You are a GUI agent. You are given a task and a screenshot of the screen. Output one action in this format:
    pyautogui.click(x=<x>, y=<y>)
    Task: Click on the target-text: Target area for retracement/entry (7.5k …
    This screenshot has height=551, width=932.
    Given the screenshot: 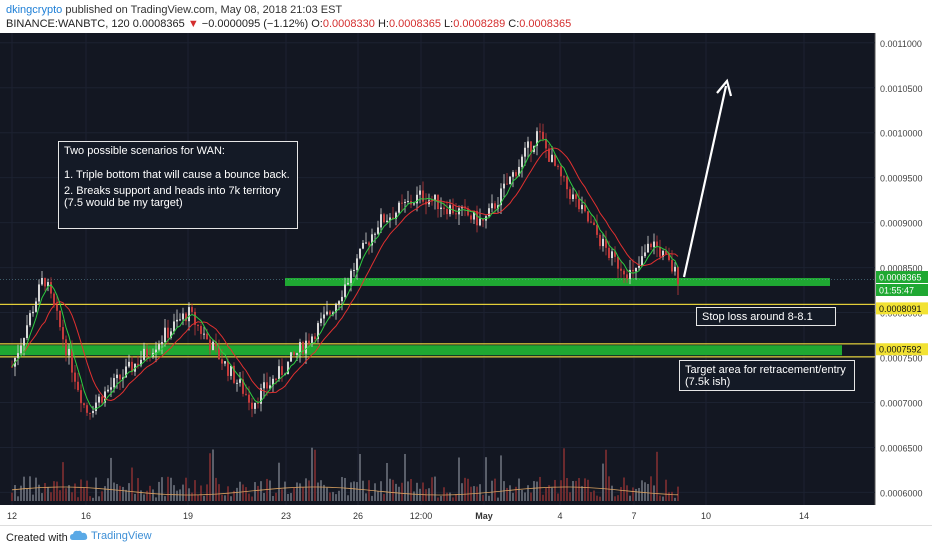 What is the action you would take?
    pyautogui.click(x=765, y=376)
    